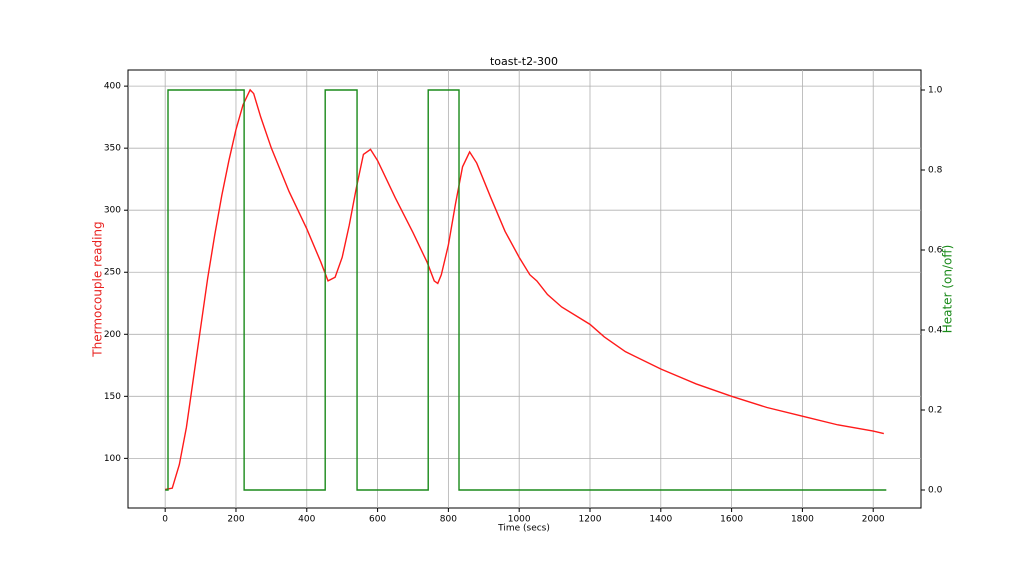 The width and height of the screenshot is (1024, 585). What do you see at coordinates (377, 520) in the screenshot?
I see `x-tick-label: 600` at bounding box center [377, 520].